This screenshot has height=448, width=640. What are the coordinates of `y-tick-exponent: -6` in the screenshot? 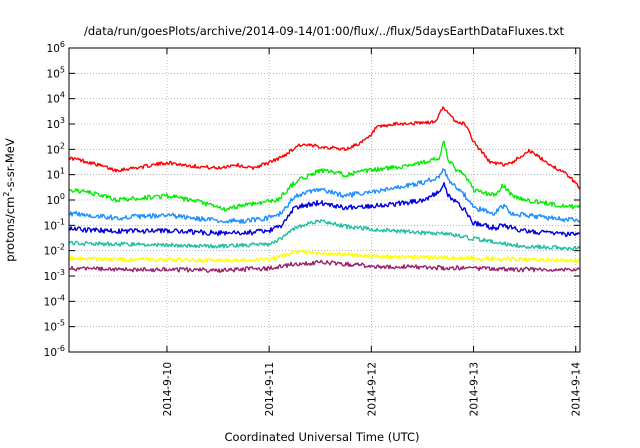 It's located at (61, 348).